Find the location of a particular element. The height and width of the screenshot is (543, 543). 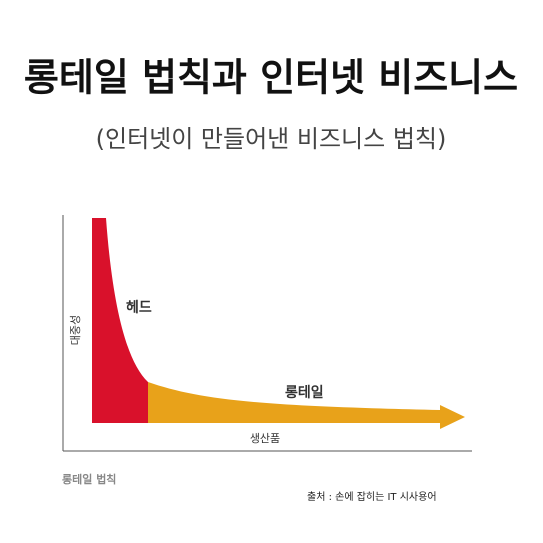

head-area is located at coordinates (120, 320).